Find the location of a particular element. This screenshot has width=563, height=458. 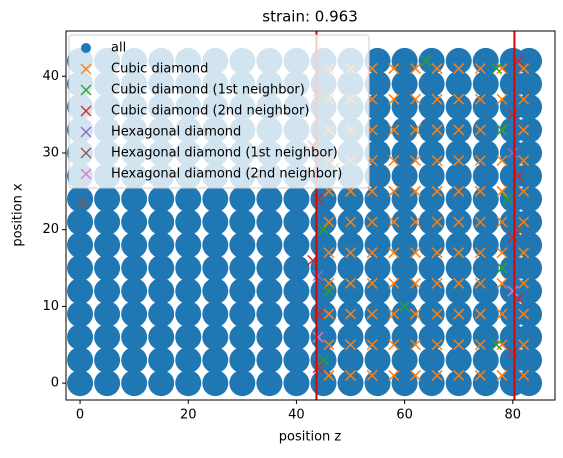

chart-title: strain: 0.963 is located at coordinates (310, 17).